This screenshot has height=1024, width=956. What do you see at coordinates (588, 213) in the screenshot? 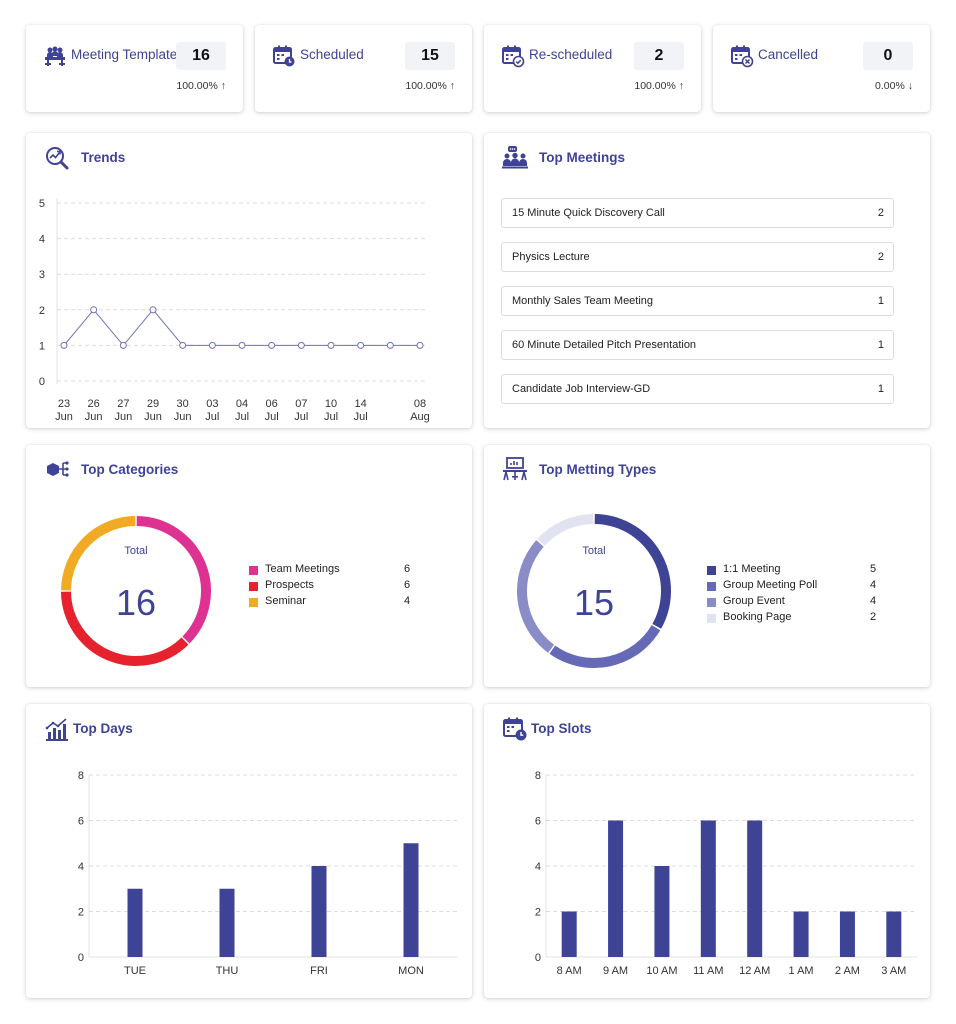
I see `meeting-name: 15 Minute Quick Discovery Call` at bounding box center [588, 213].